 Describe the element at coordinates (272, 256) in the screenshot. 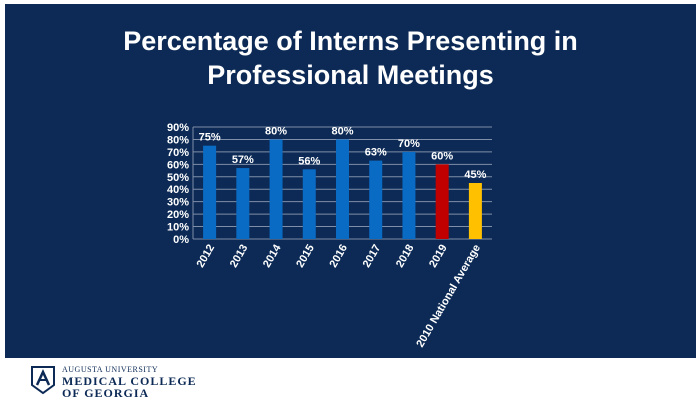

I see `x-tick-label: 2014` at that location.